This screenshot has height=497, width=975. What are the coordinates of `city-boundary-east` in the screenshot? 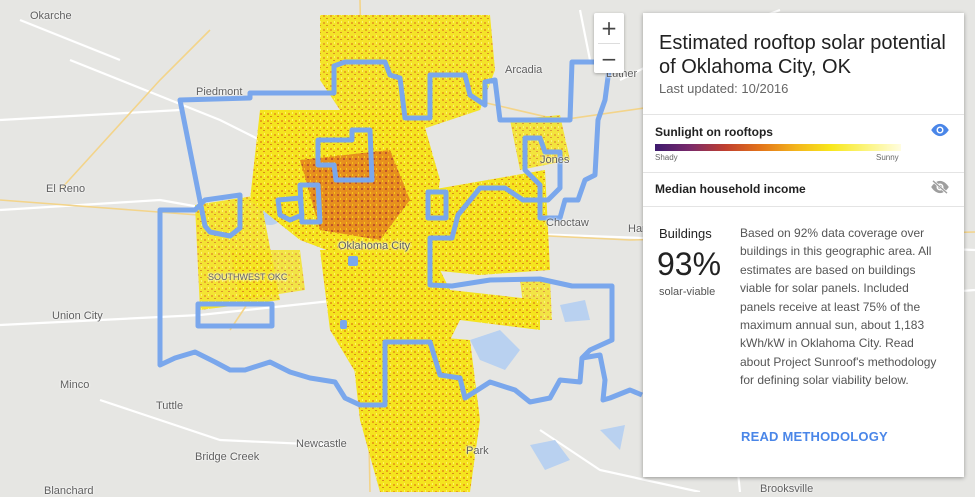 It's located at (612, 377).